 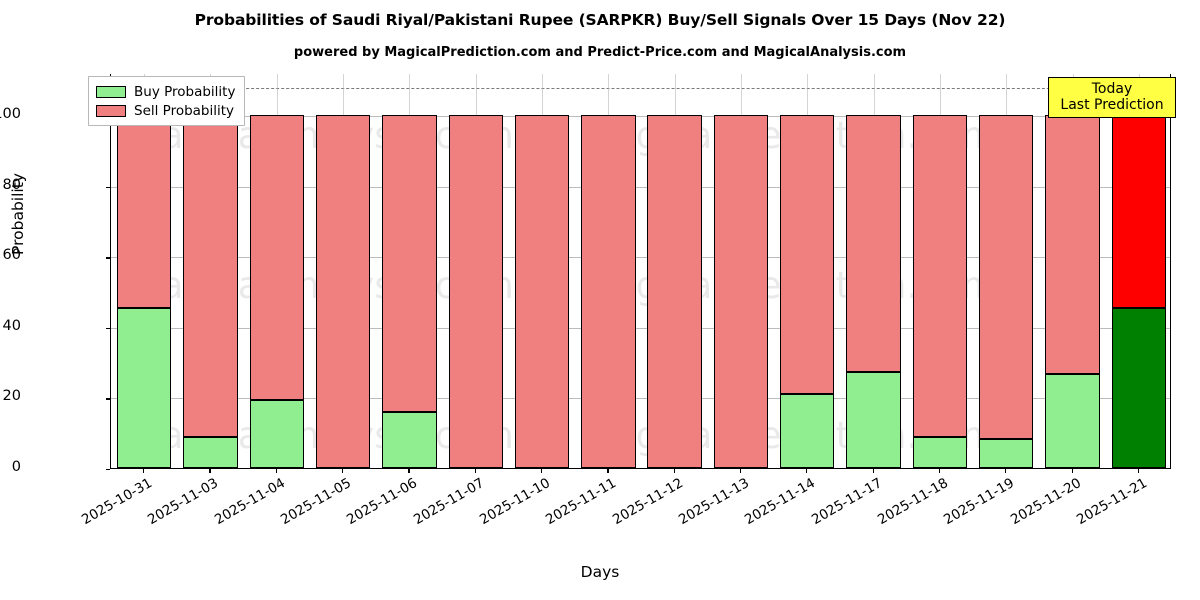 What do you see at coordinates (11, 325) in the screenshot?
I see `y-tick-label: 40` at bounding box center [11, 325].